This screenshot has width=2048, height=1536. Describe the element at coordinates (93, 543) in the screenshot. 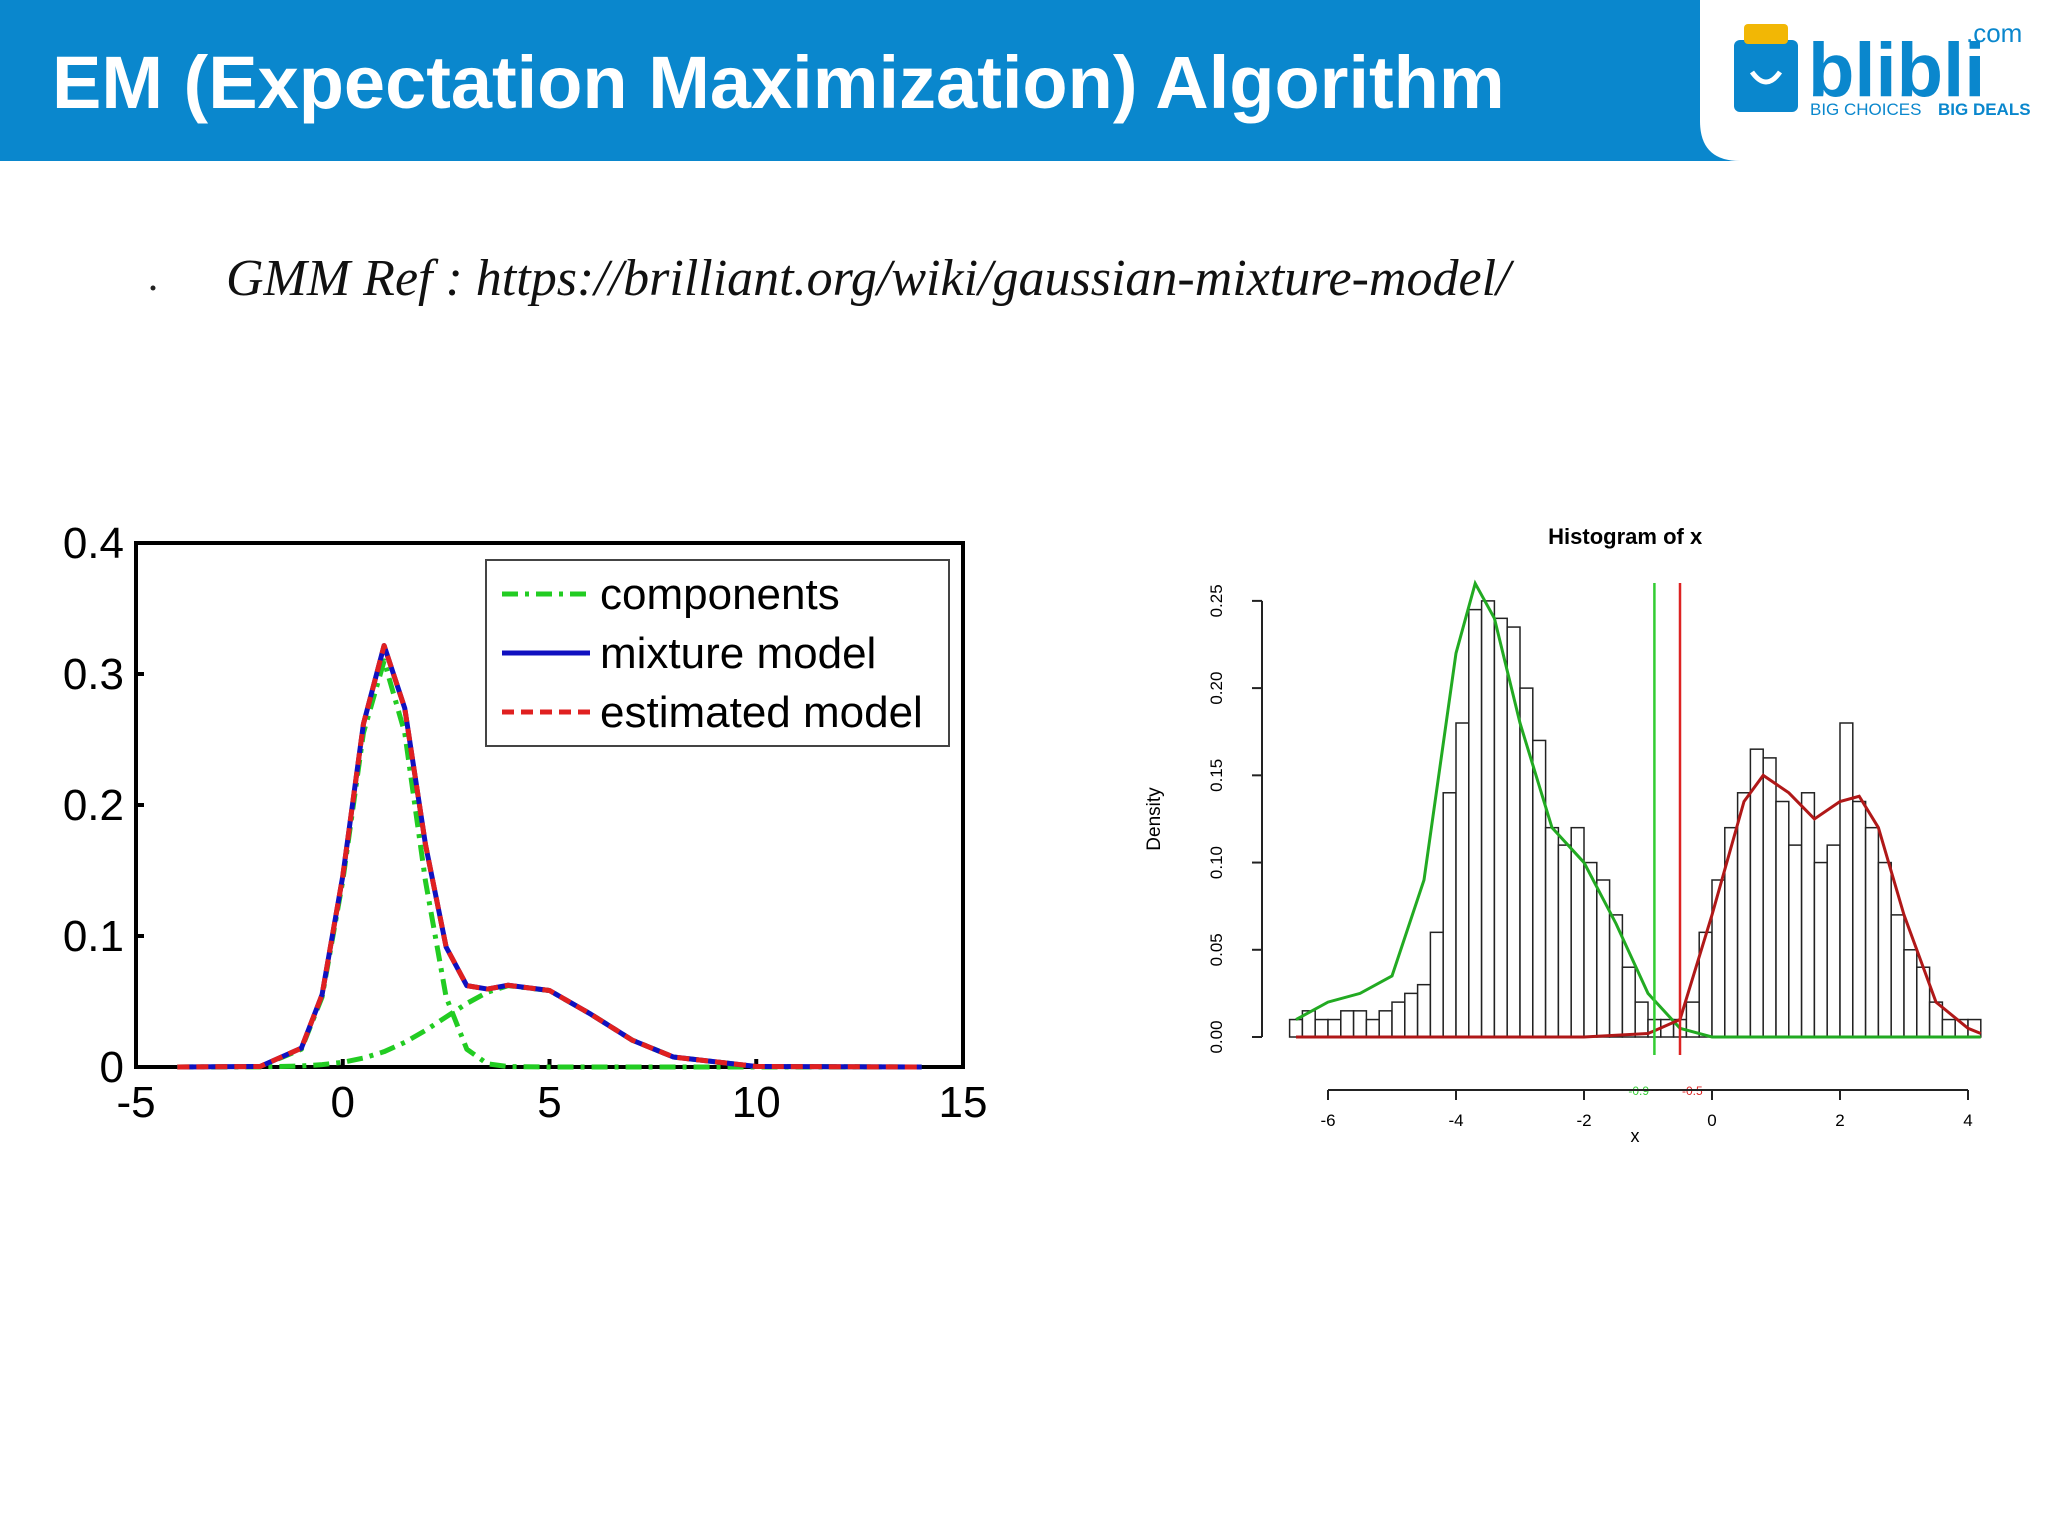

I see `y-tick-label: 0.4` at that location.